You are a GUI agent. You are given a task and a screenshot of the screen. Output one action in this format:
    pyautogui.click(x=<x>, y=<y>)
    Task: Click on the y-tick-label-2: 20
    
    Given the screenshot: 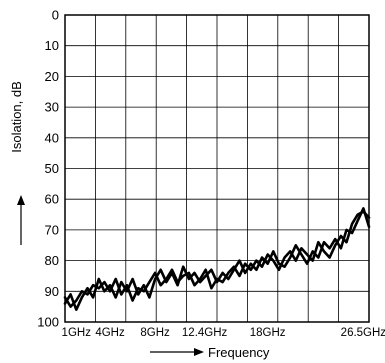 What is the action you would take?
    pyautogui.click(x=52, y=76)
    